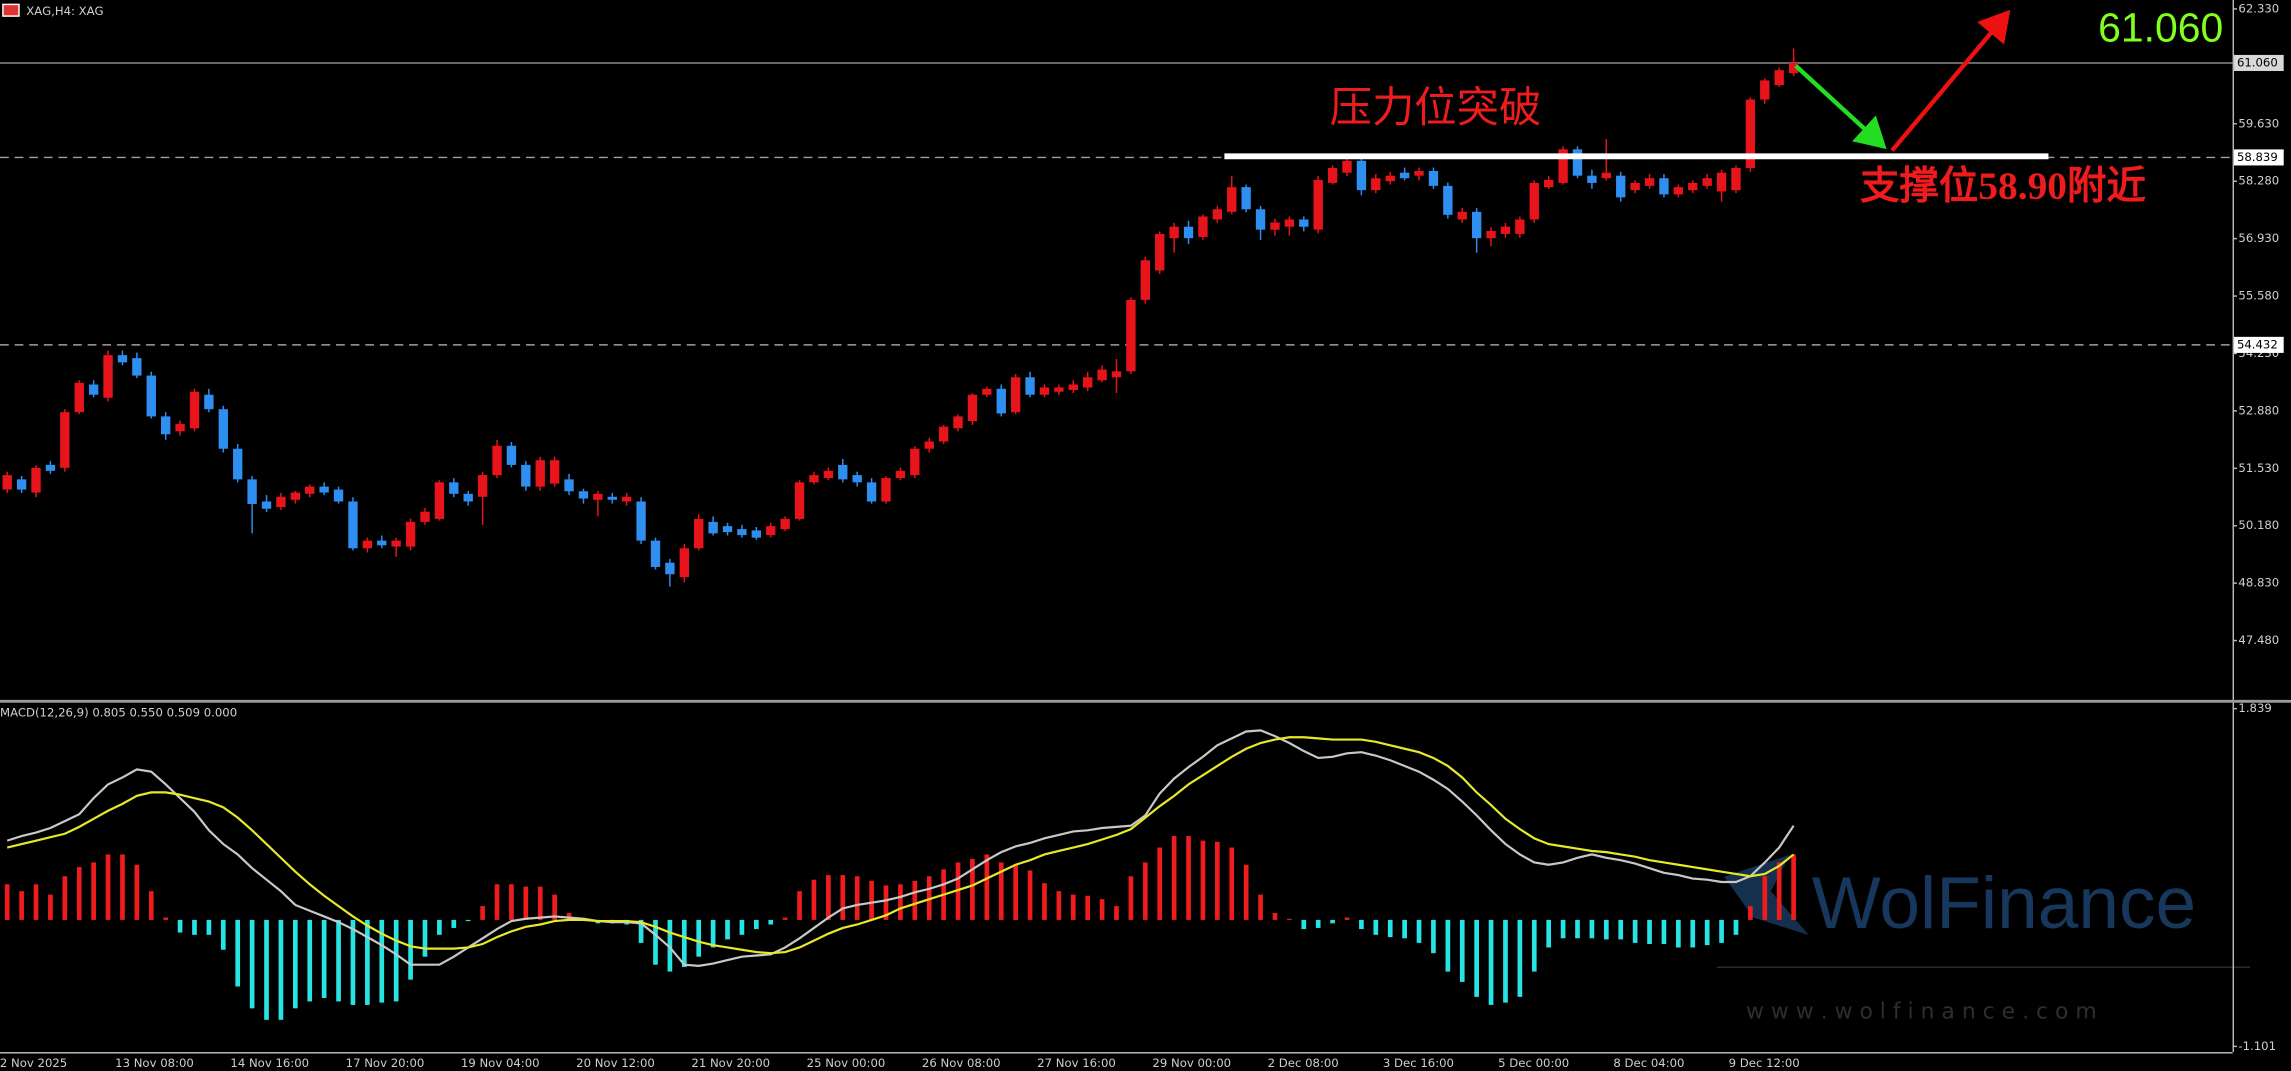  Describe the element at coordinates (269, 1063) in the screenshot. I see `x-tick-label: 14 Nov 16:00` at that location.